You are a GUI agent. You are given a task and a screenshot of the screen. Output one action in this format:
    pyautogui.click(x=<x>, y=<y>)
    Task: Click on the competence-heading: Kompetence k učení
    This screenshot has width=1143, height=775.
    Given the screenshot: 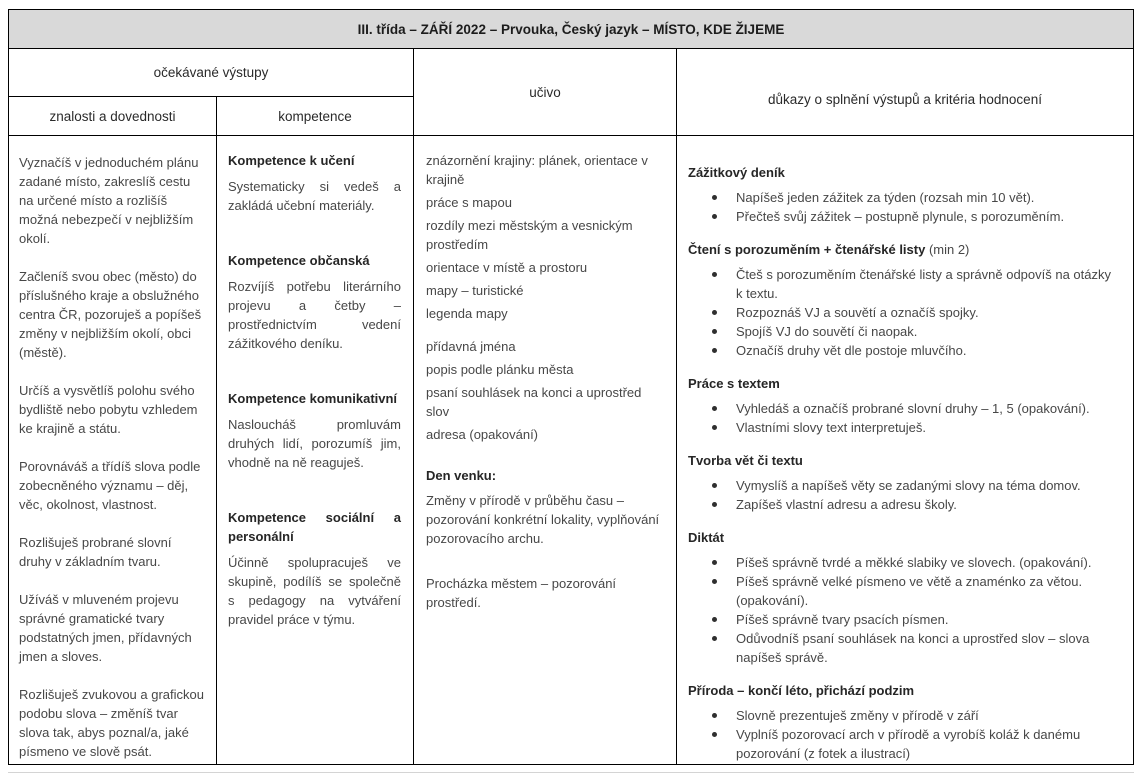 What is the action you would take?
    pyautogui.click(x=291, y=160)
    